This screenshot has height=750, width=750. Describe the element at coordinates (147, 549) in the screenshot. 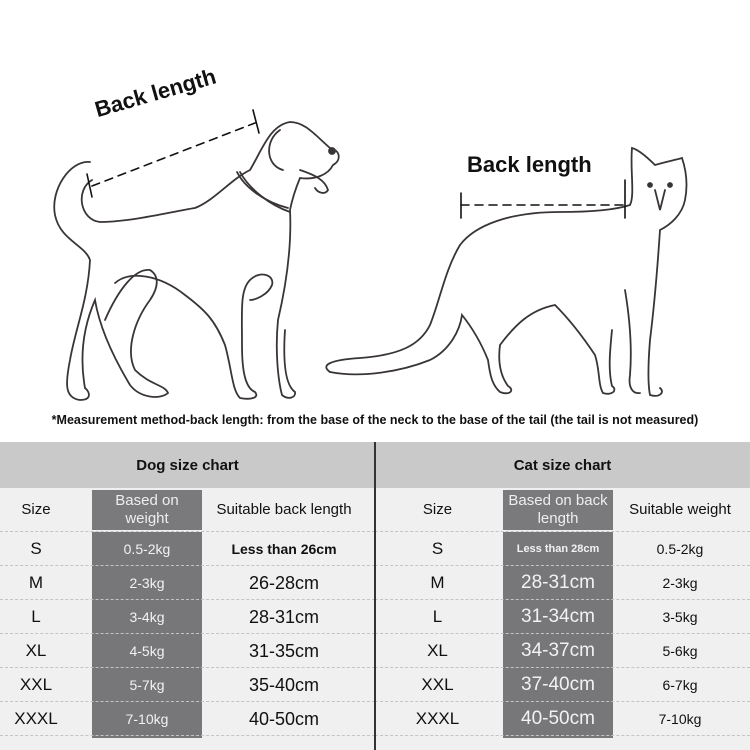

I see `highlight-cell: 0.5-2kg` at that location.